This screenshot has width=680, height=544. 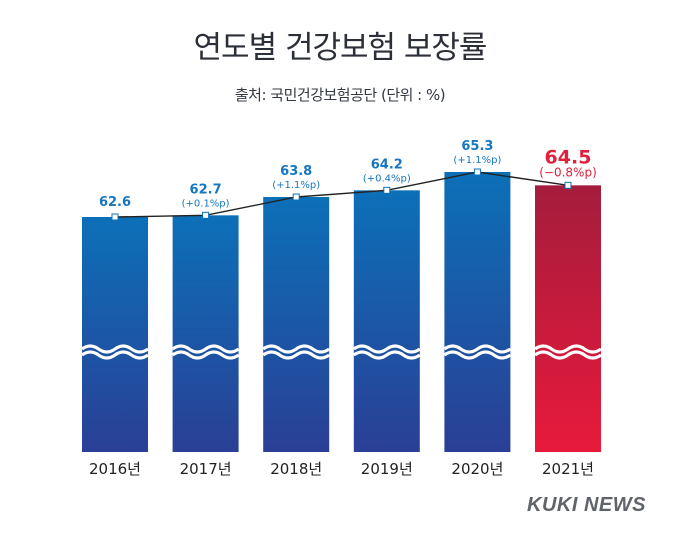 I want to click on data-label: 64.2, so click(x=387, y=164).